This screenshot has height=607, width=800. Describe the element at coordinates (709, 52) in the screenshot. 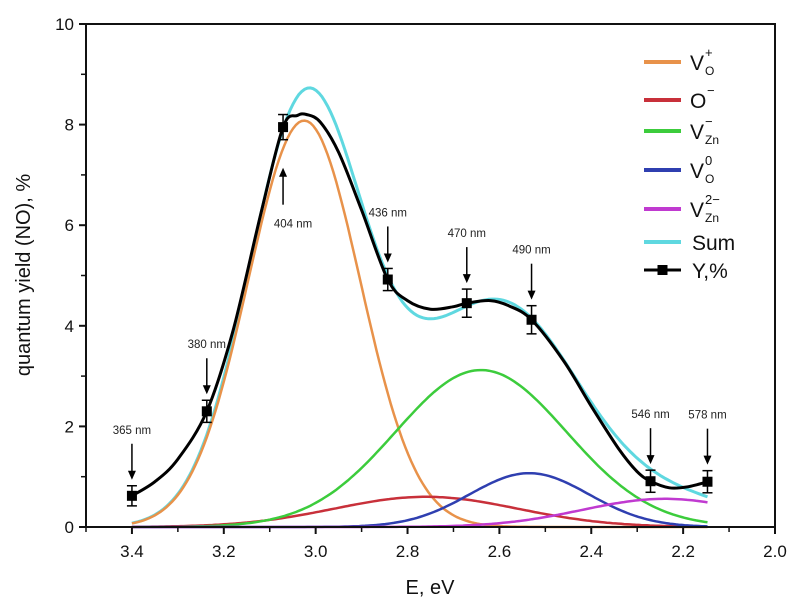

I see `legend-label-sup: +` at that location.